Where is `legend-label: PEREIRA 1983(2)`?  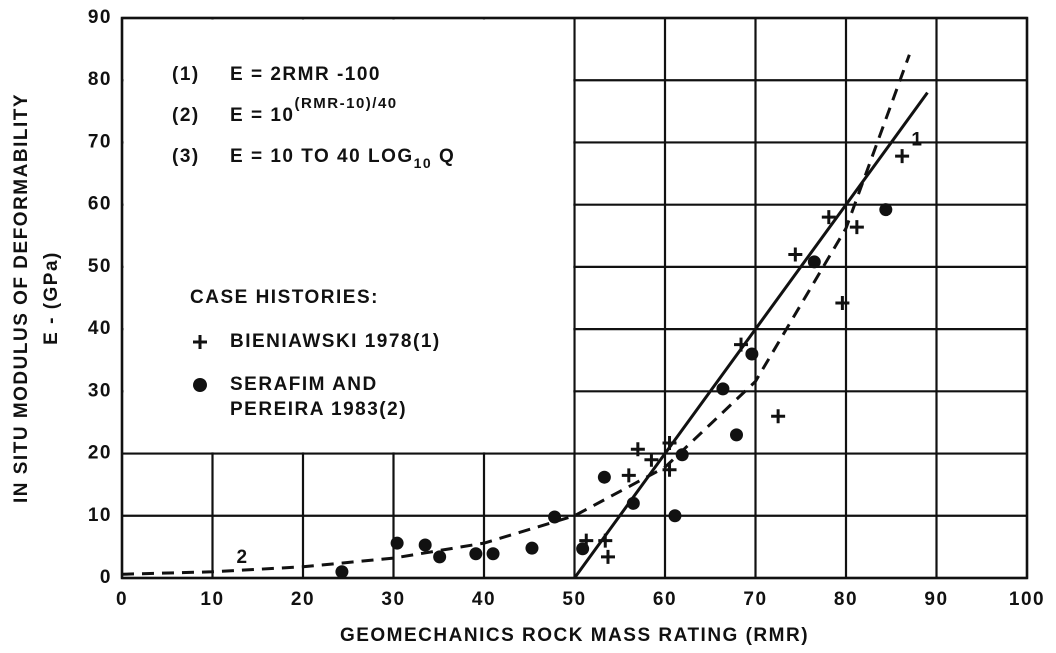
legend-label: PEREIRA 1983(2) is located at coordinates (318, 409).